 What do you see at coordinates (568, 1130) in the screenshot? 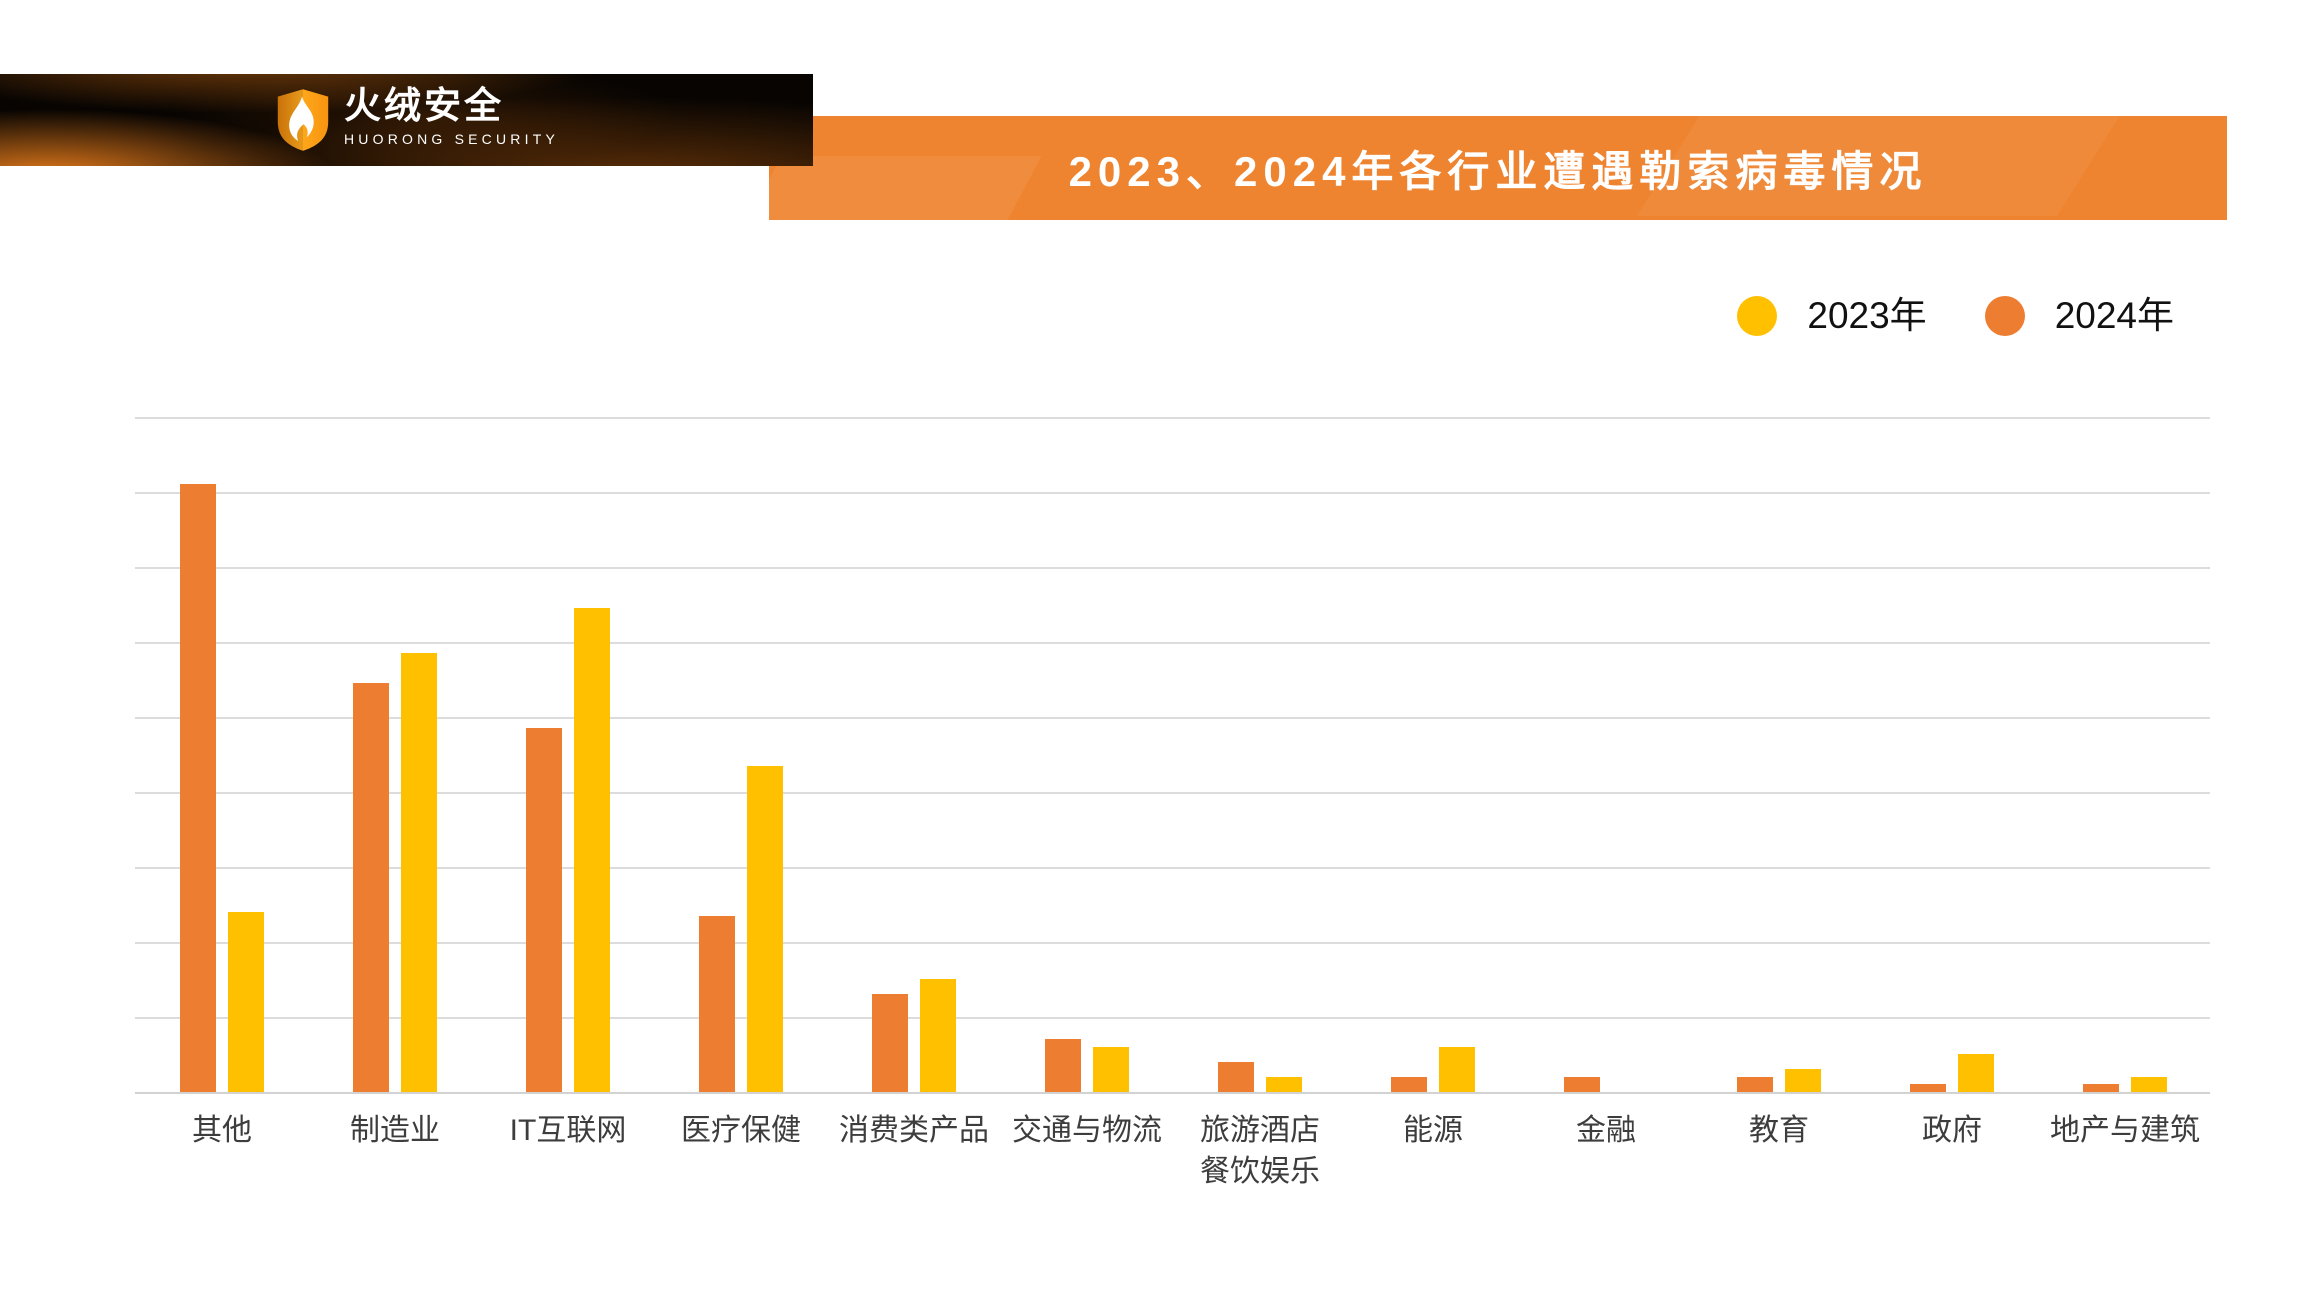
I see `x-axis-label: IT互联网` at bounding box center [568, 1130].